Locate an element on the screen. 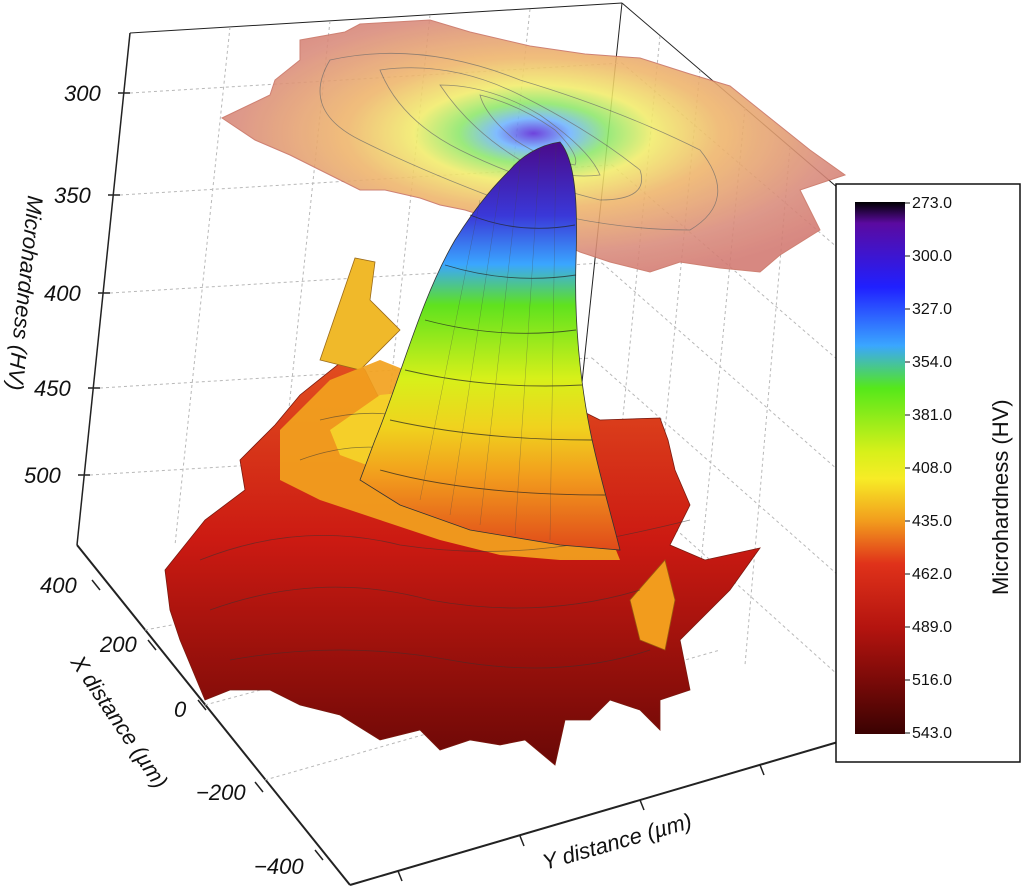 Image resolution: width=1024 pixels, height=895 pixels. colorbar-tick-label: 435.0 is located at coordinates (932, 521).